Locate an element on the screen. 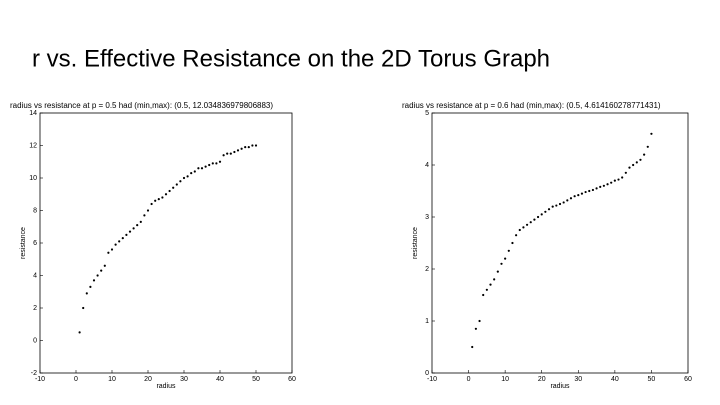 This screenshot has width=720, height=405. x-tick-label: 20 is located at coordinates (542, 379).